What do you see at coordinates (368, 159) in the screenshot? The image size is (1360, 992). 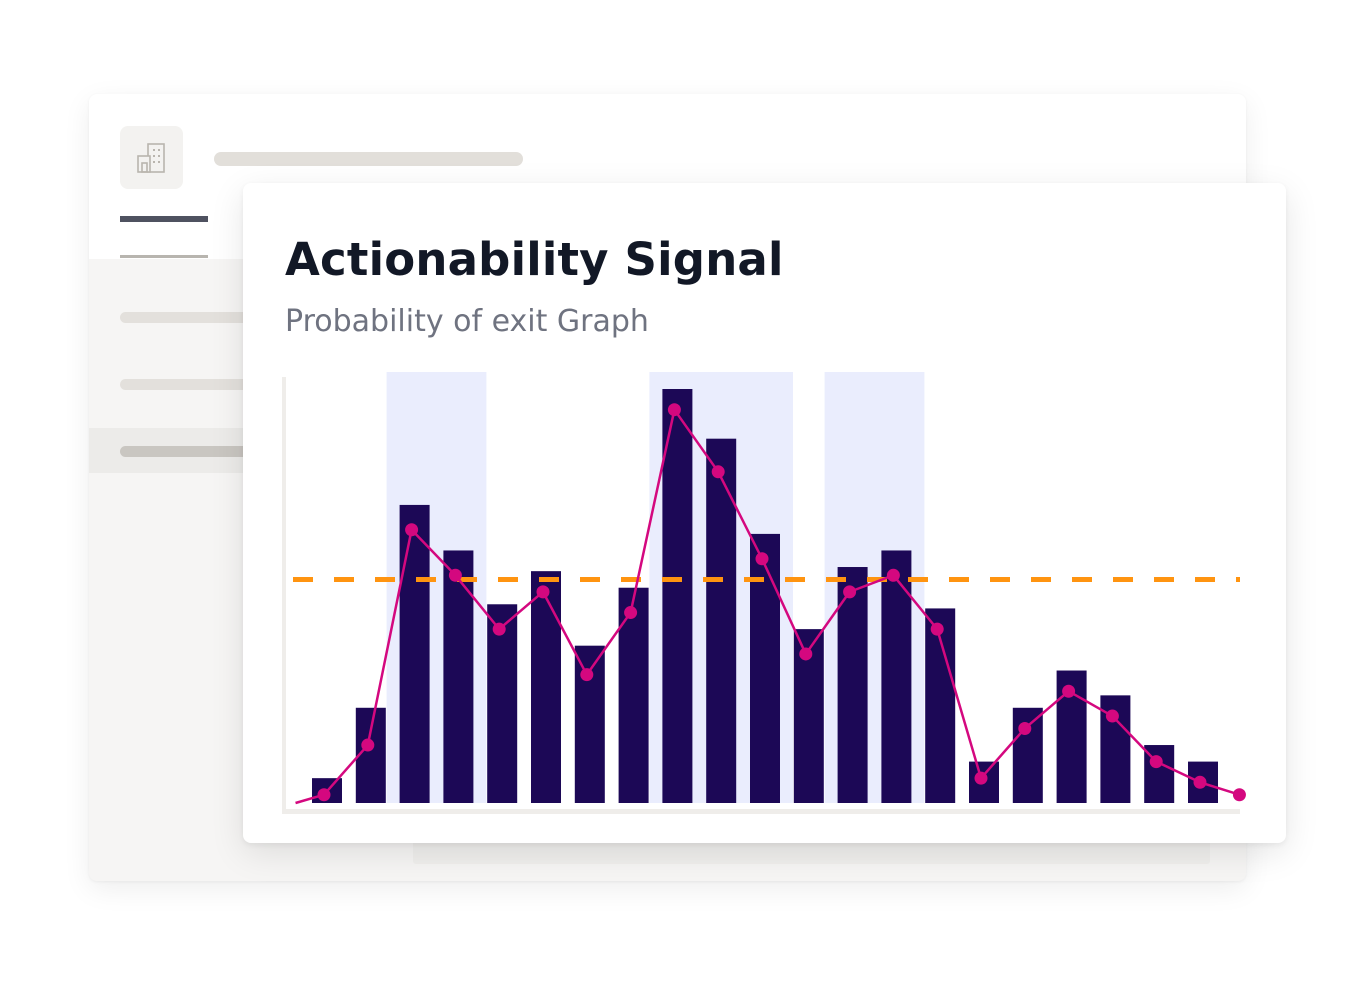 I see `window-title-placeholder` at bounding box center [368, 159].